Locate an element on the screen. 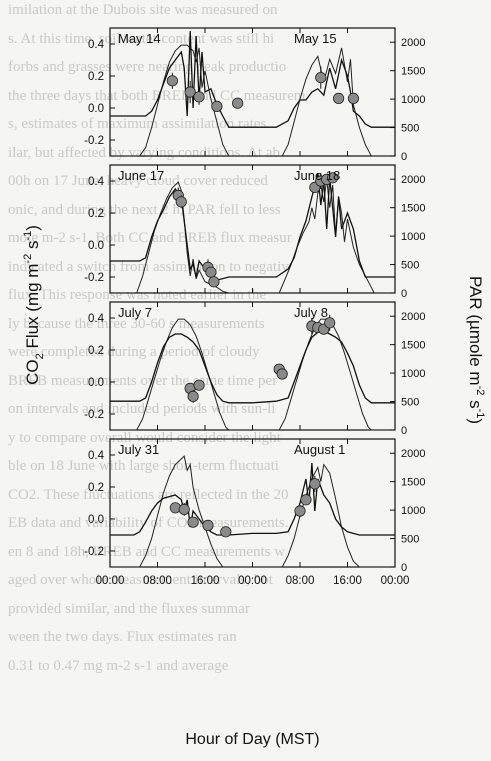 This screenshot has height=761, width=491. panel-day-label-2: May 15 is located at coordinates (315, 38).